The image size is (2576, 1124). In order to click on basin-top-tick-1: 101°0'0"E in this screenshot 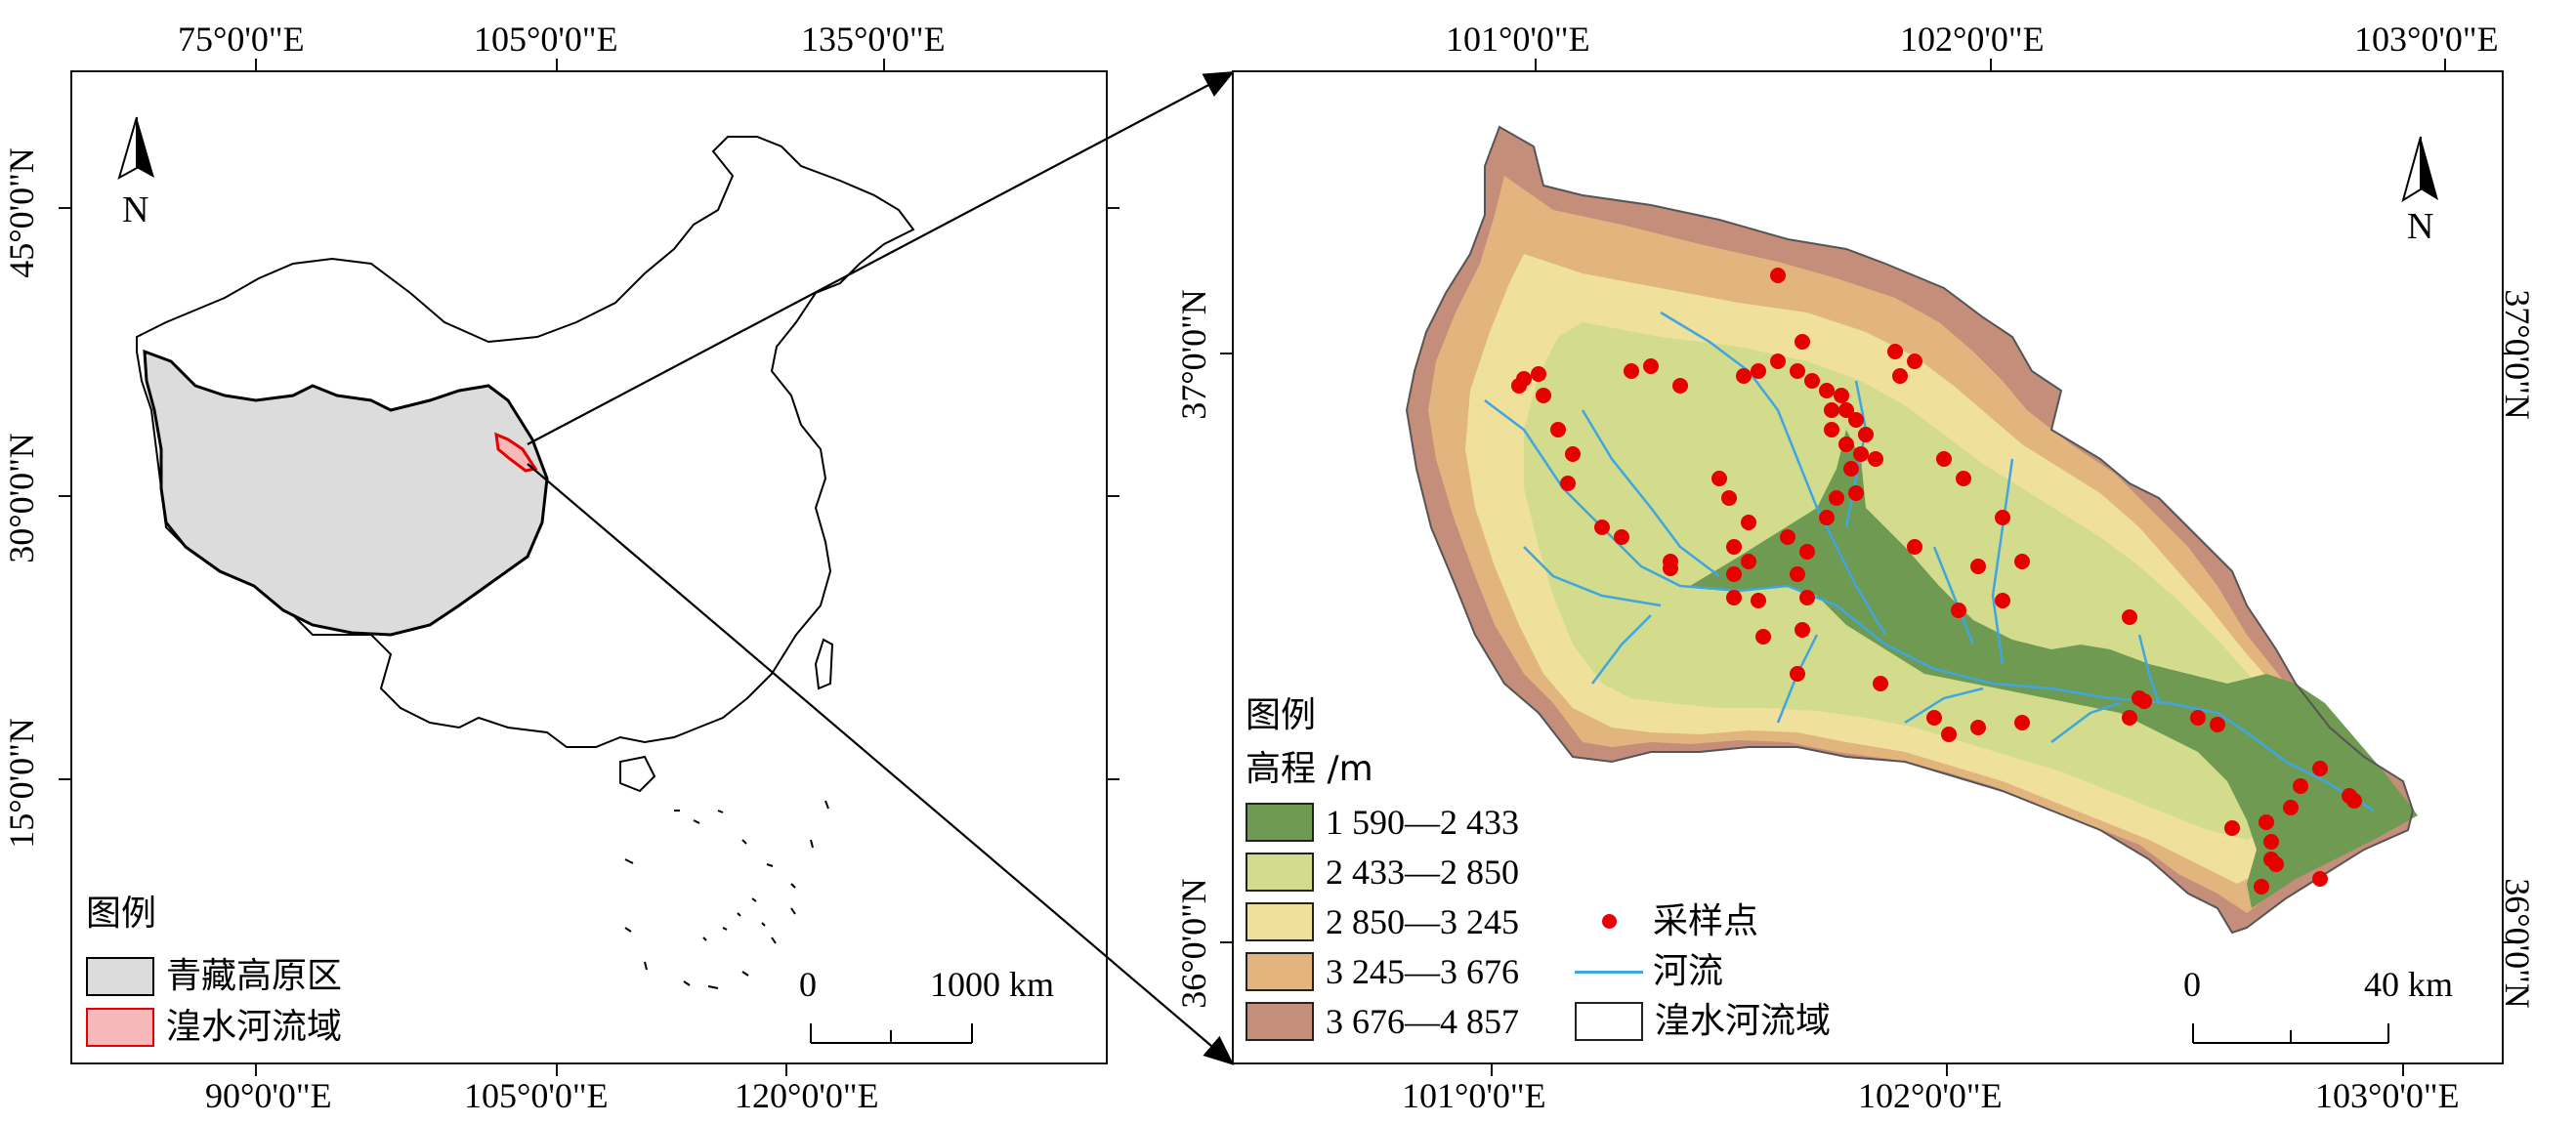, I will do `click(1518, 39)`.